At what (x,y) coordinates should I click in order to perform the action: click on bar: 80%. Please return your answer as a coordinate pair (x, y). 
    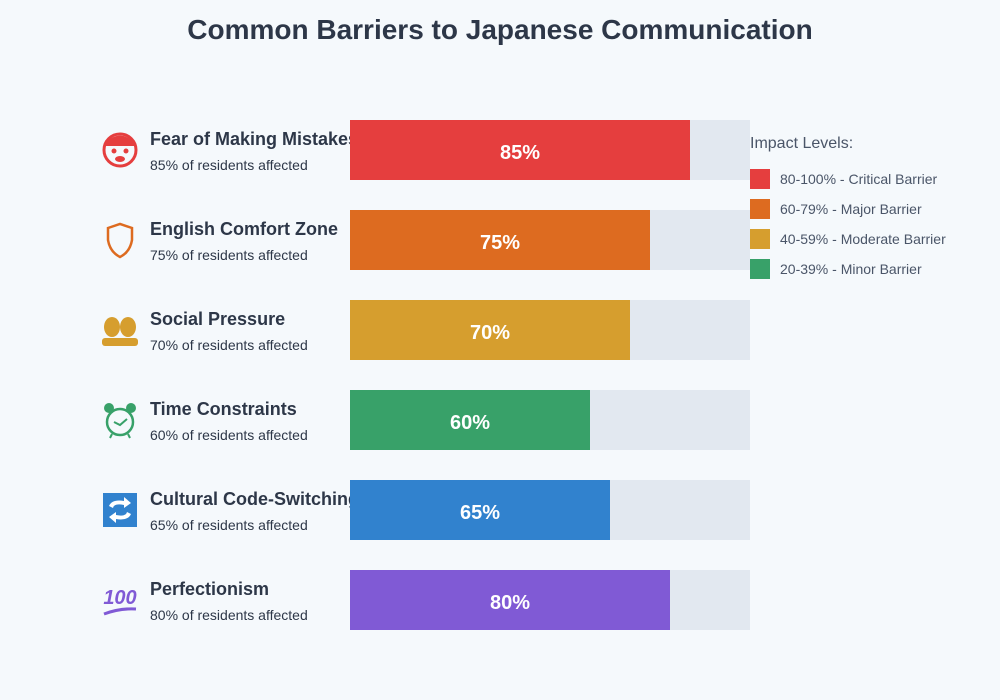
    Looking at the image, I should click on (510, 600).